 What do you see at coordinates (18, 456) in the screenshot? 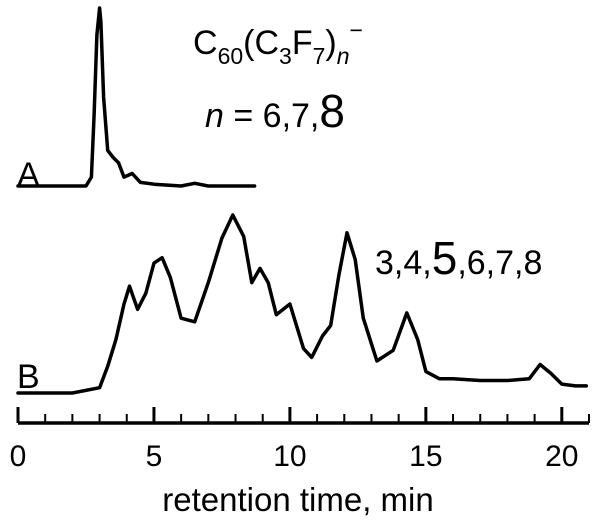
I see `x-tick-label: 0` at bounding box center [18, 456].